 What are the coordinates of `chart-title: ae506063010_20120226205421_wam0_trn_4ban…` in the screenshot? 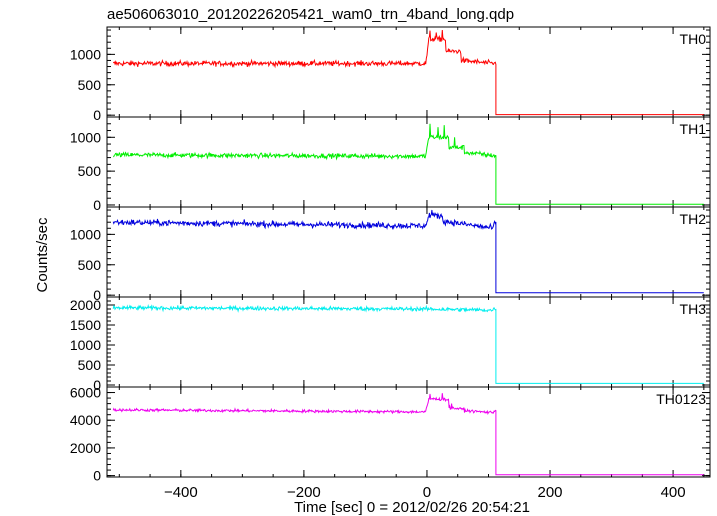 It's located at (310, 14).